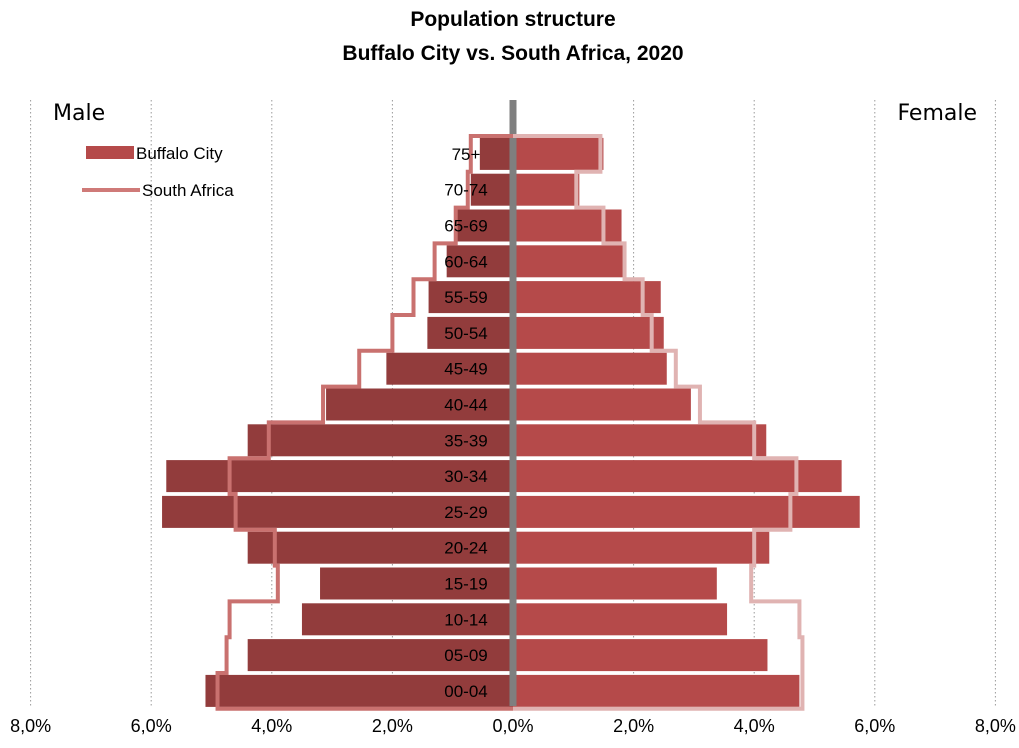 The width and height of the screenshot is (1019, 748). Describe the element at coordinates (465, 512) in the screenshot. I see `age-label-25-29: 25-29` at that location.